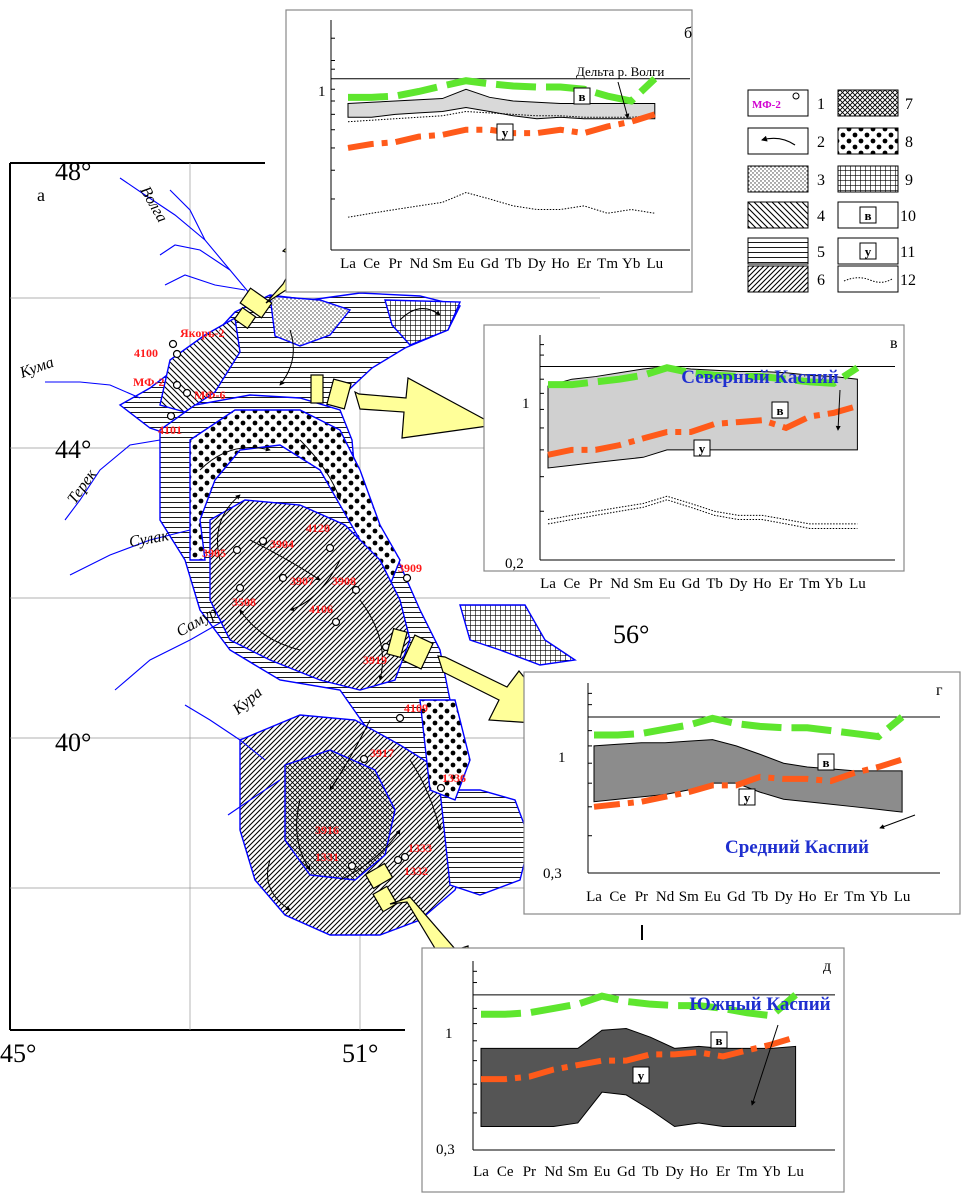  I want to click on legend-num-7: 7, so click(909, 104).